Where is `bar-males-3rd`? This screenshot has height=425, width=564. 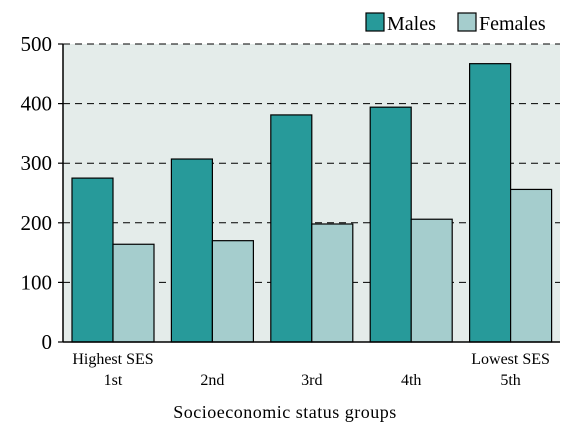 bar-males-3rd is located at coordinates (291, 228).